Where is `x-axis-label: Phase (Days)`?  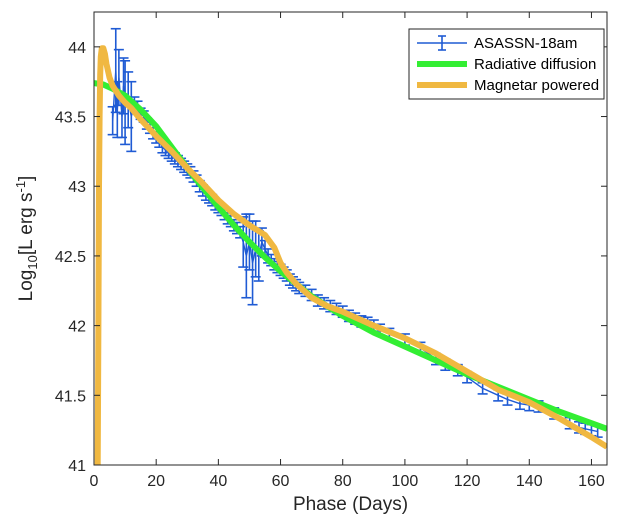
x-axis-label: Phase (Days) is located at coordinates (350, 504).